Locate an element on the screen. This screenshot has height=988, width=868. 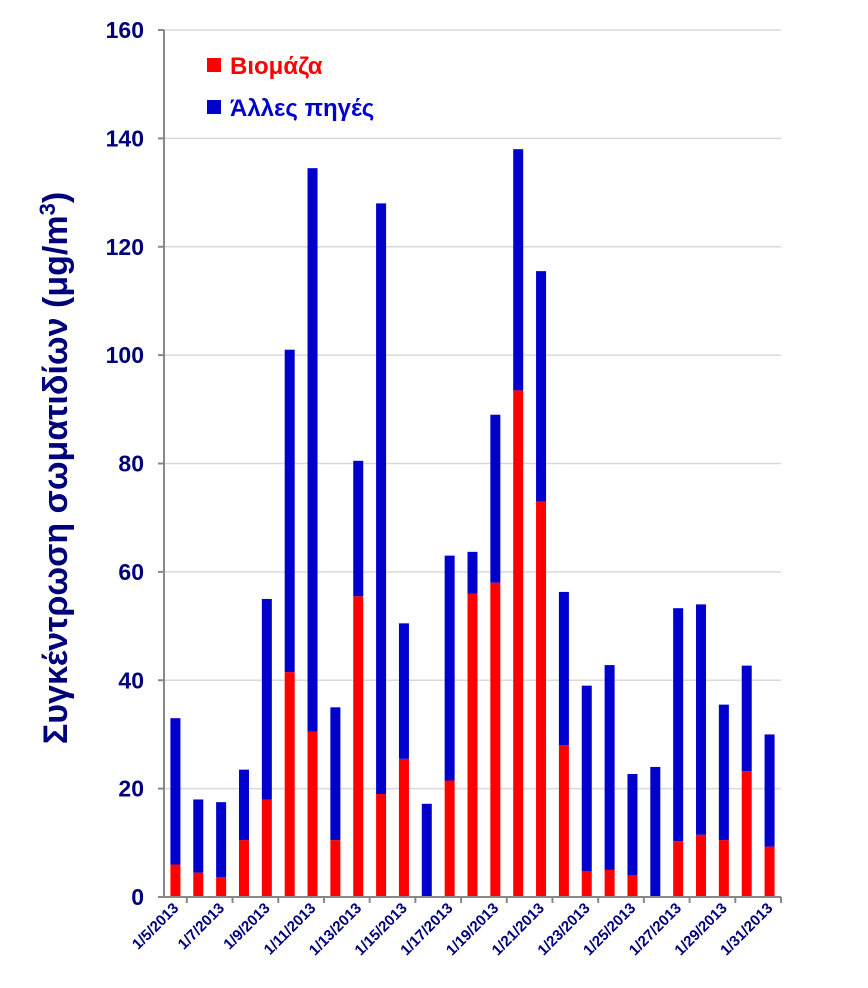
y-tick-label: 0 is located at coordinates (137, 897).